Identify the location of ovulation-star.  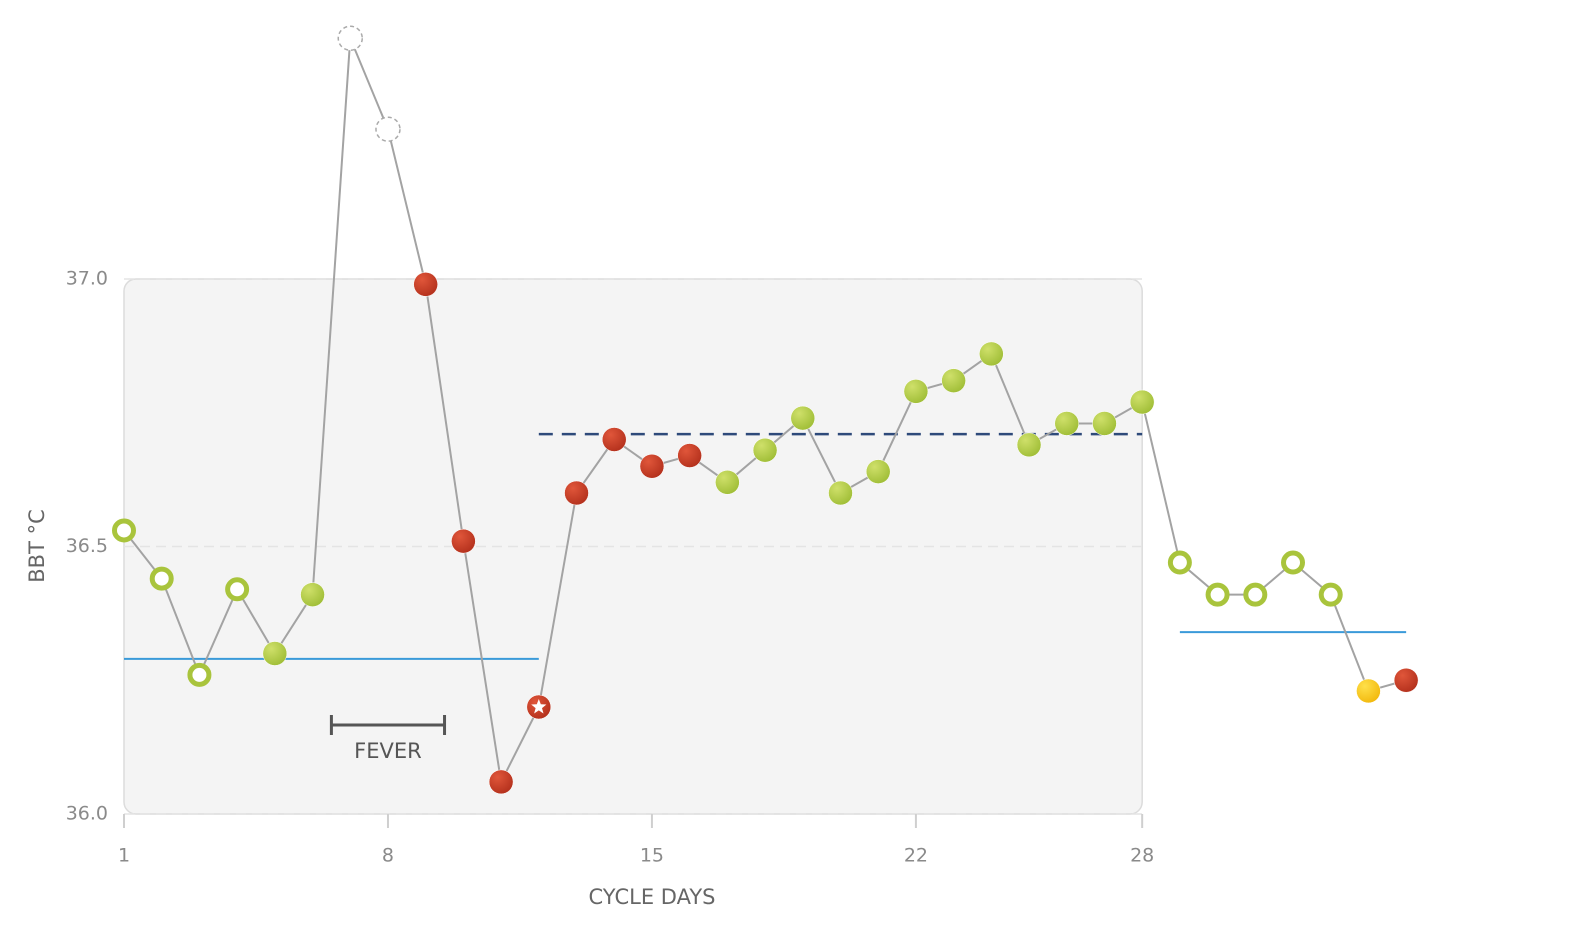
(539, 706).